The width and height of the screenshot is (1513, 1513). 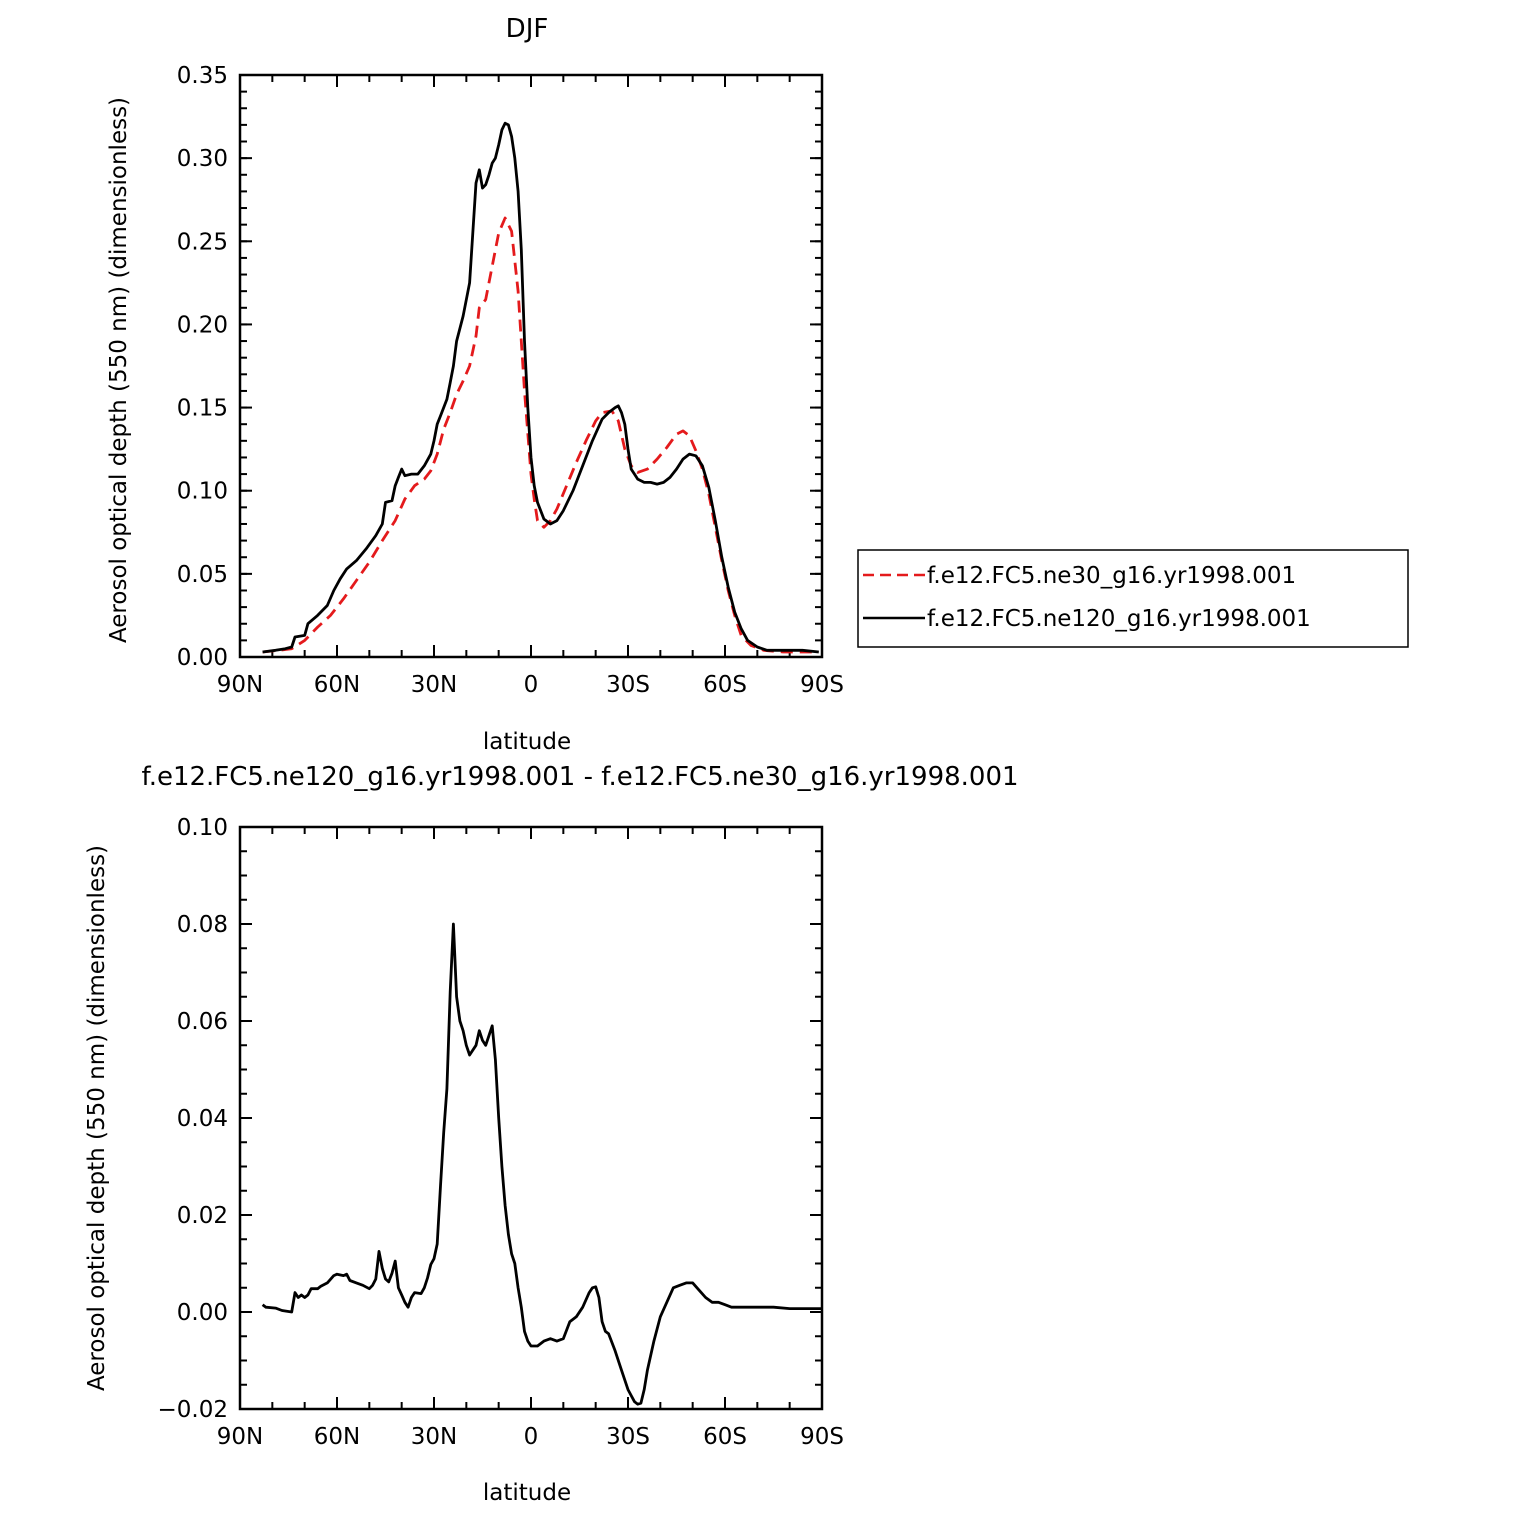 I want to click on legend-box, so click(x=1133, y=598).